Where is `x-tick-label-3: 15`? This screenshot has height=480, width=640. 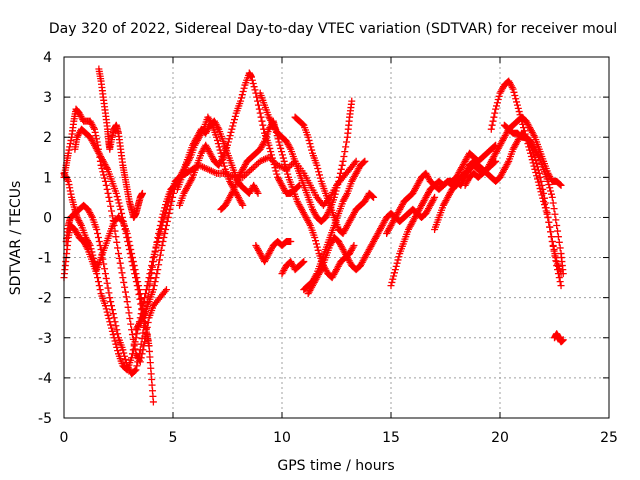
x-tick-label-3: 15 is located at coordinates (391, 438).